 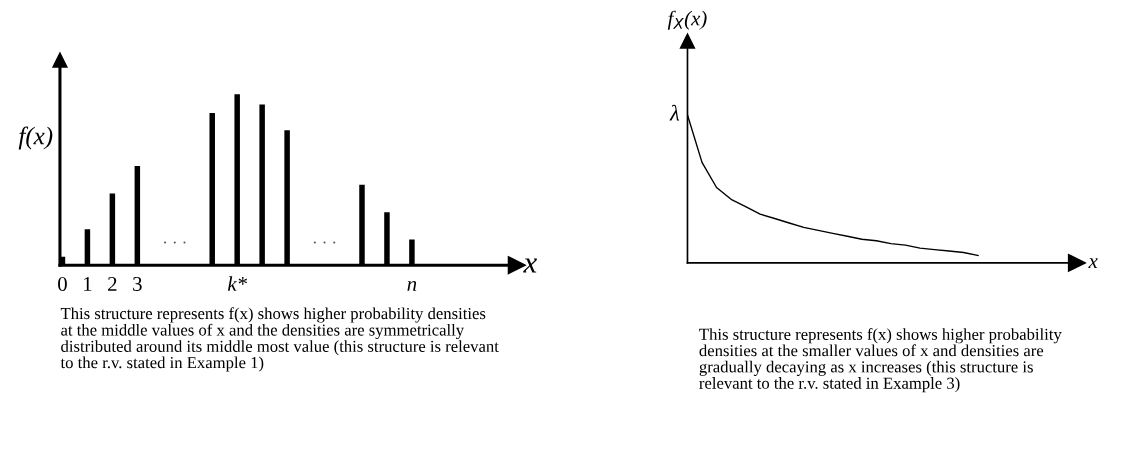 What do you see at coordinates (237, 283) in the screenshot?
I see `x-tick-label: k*` at bounding box center [237, 283].